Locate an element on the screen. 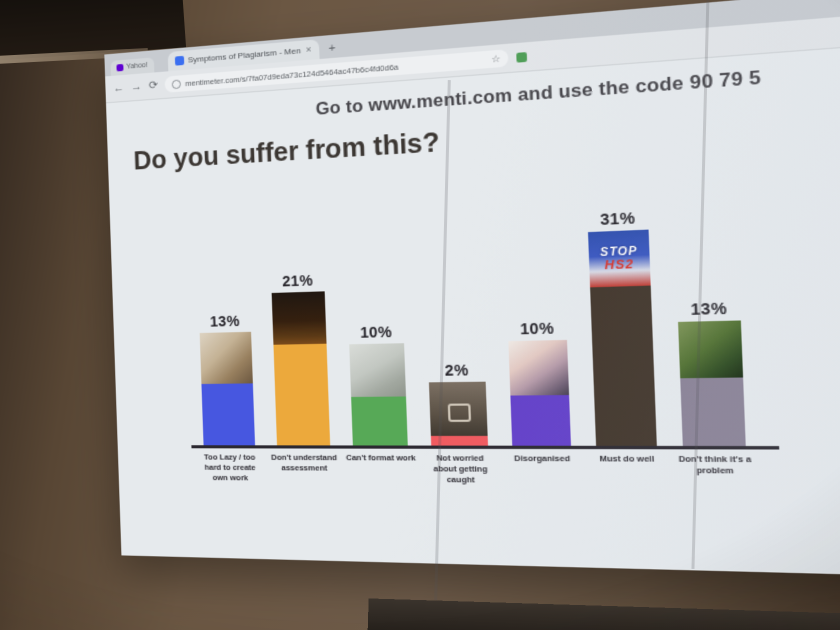  sleeping-person-photo is located at coordinates (226, 358).